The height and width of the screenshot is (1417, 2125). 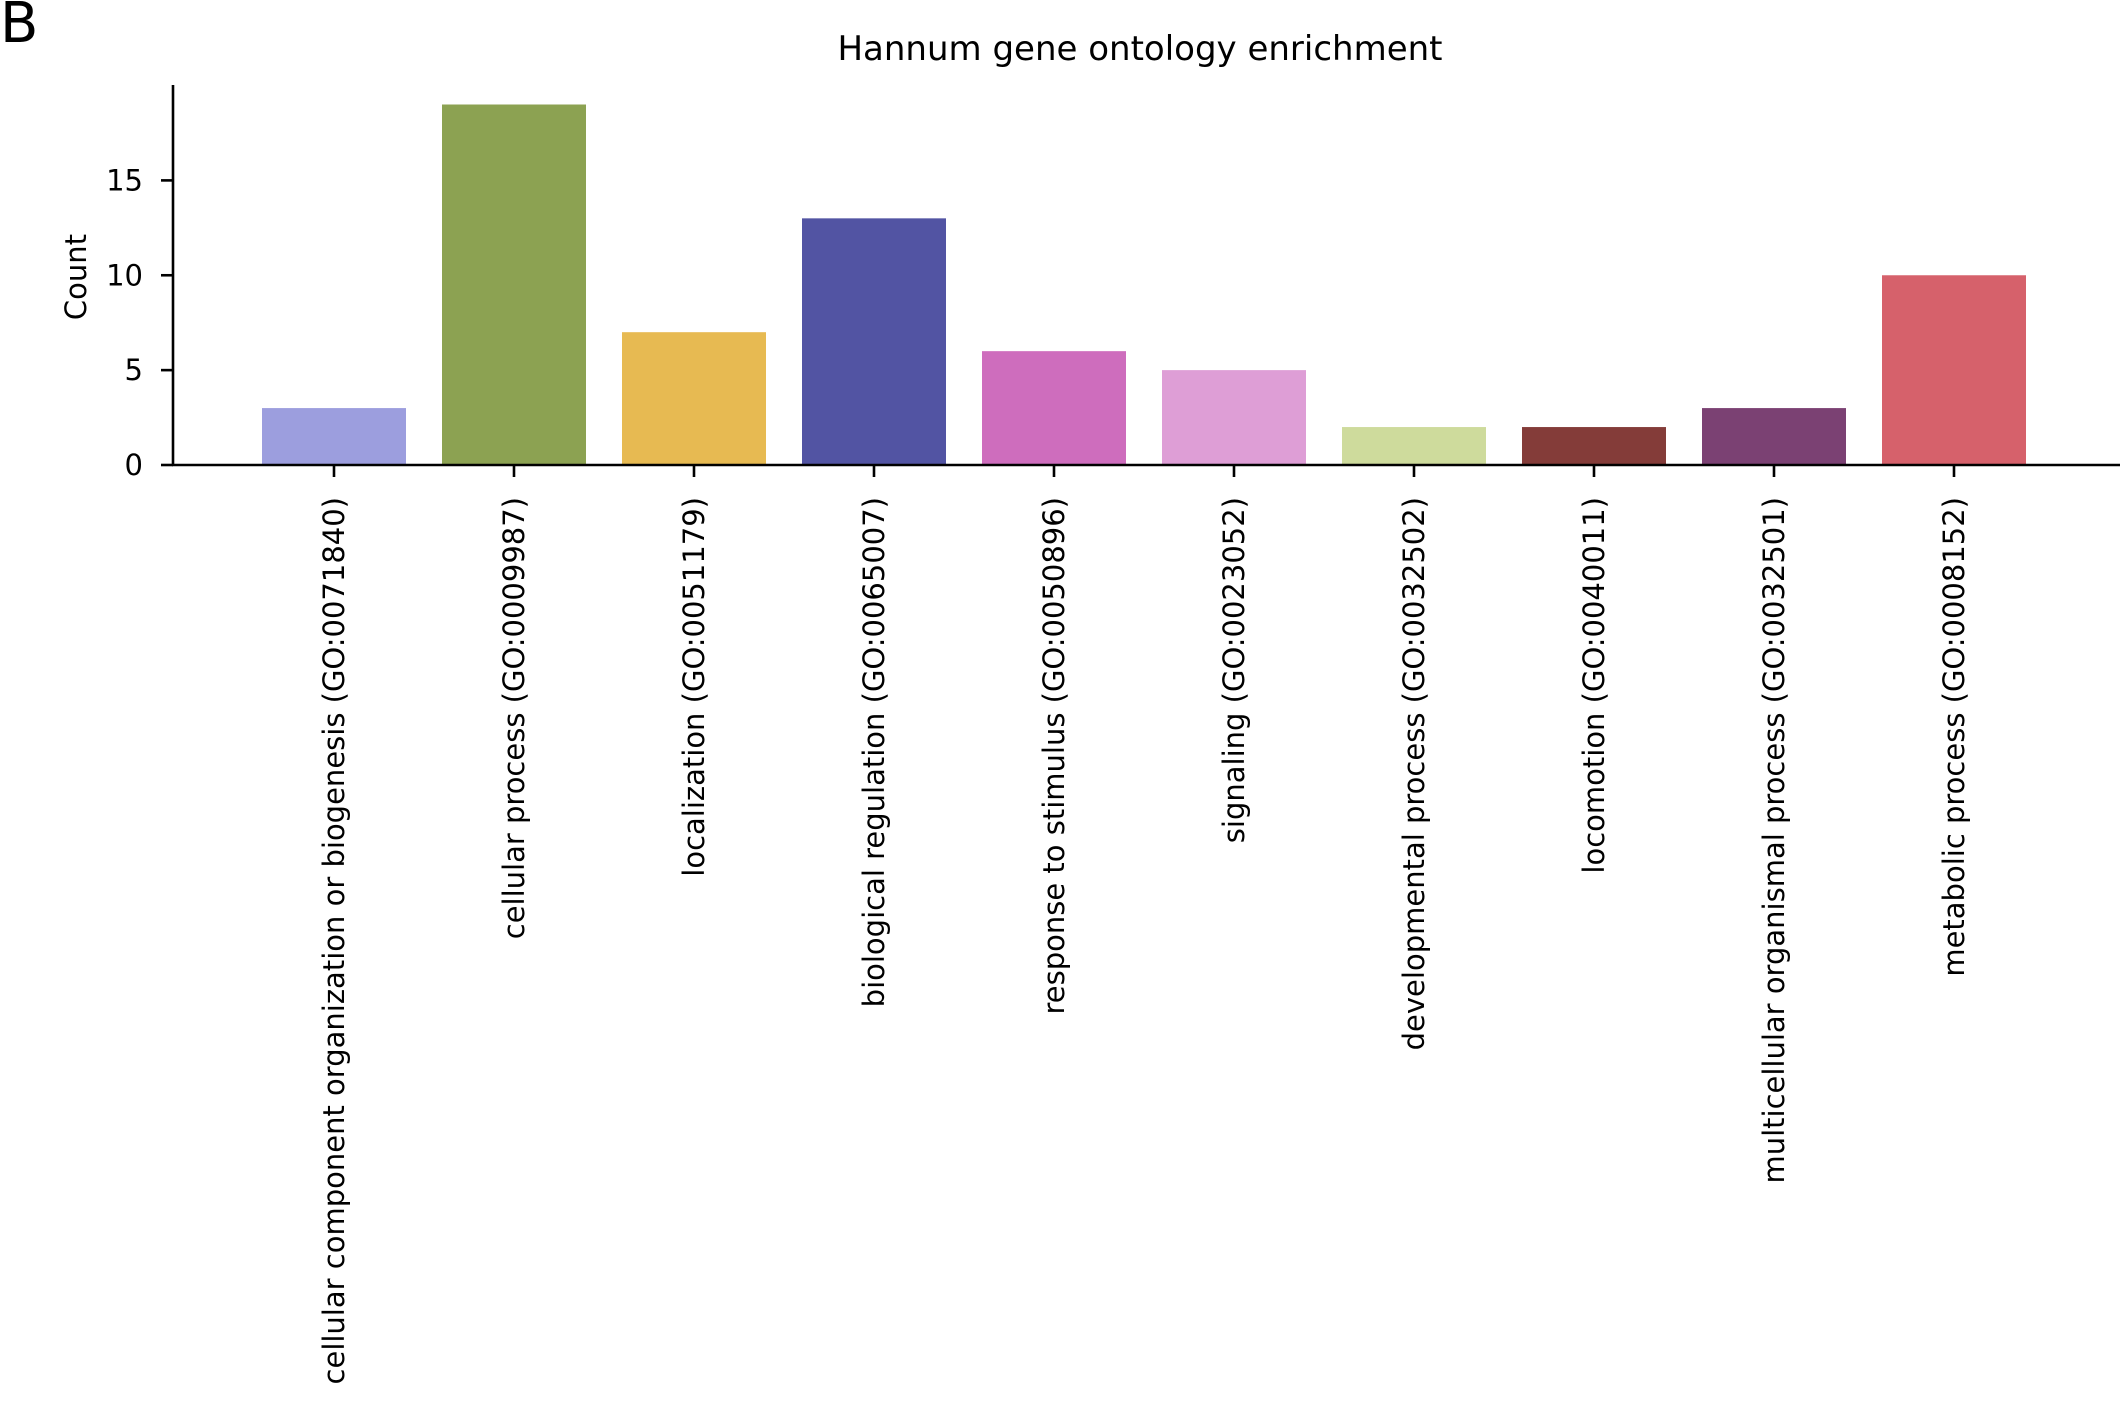 What do you see at coordinates (1774, 436) in the screenshot?
I see `bar-multicellular-organismal-process` at bounding box center [1774, 436].